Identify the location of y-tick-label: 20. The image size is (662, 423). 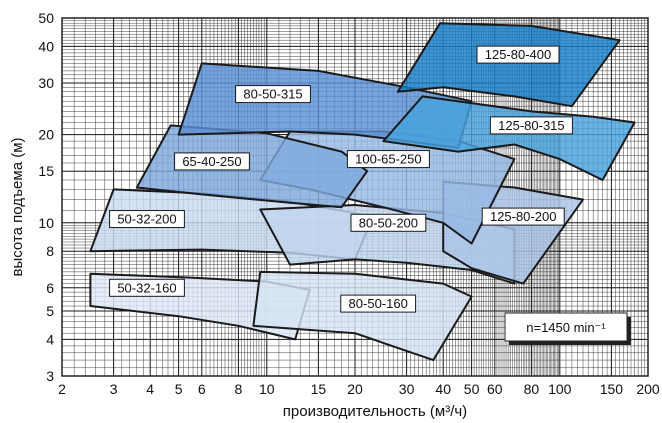
(46, 135).